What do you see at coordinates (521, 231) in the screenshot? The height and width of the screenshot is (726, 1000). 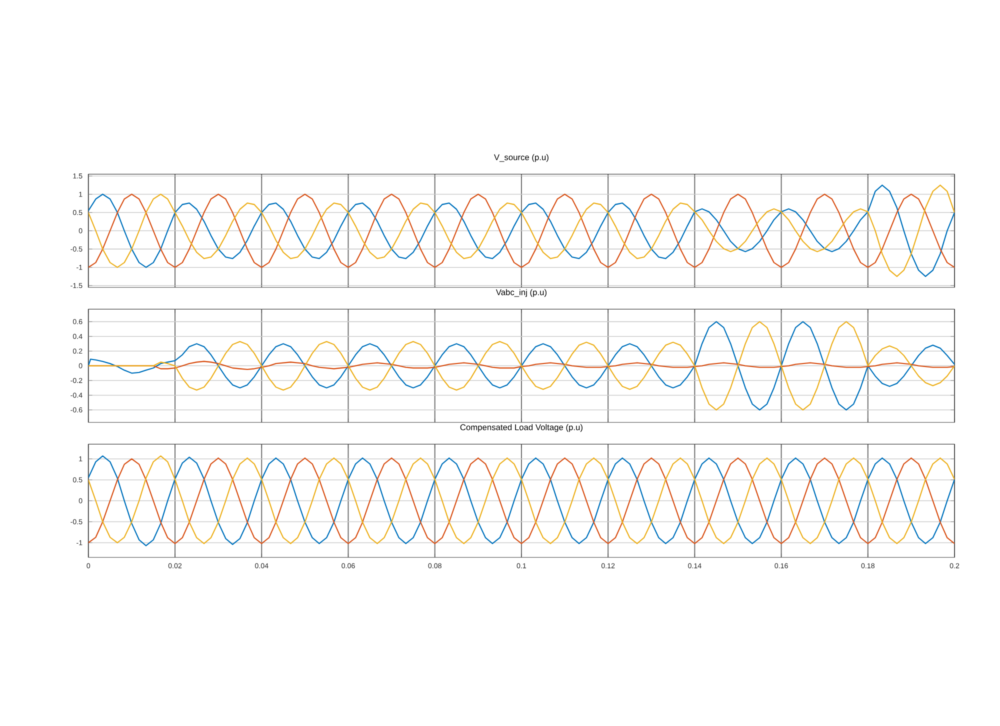 I see `line-series` at bounding box center [521, 231].